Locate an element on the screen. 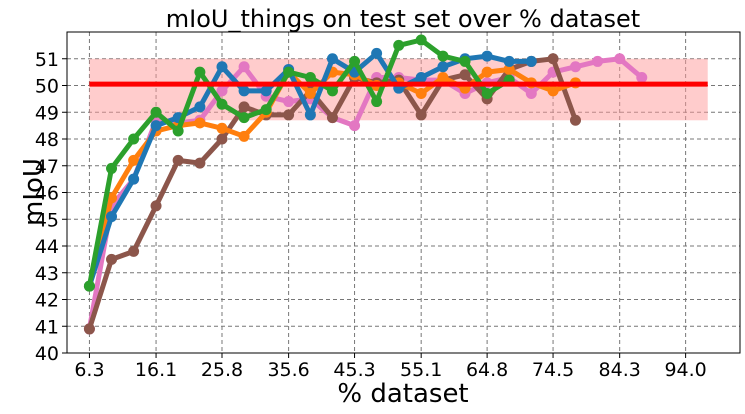  x-axis-label: % dataset is located at coordinates (402, 394).